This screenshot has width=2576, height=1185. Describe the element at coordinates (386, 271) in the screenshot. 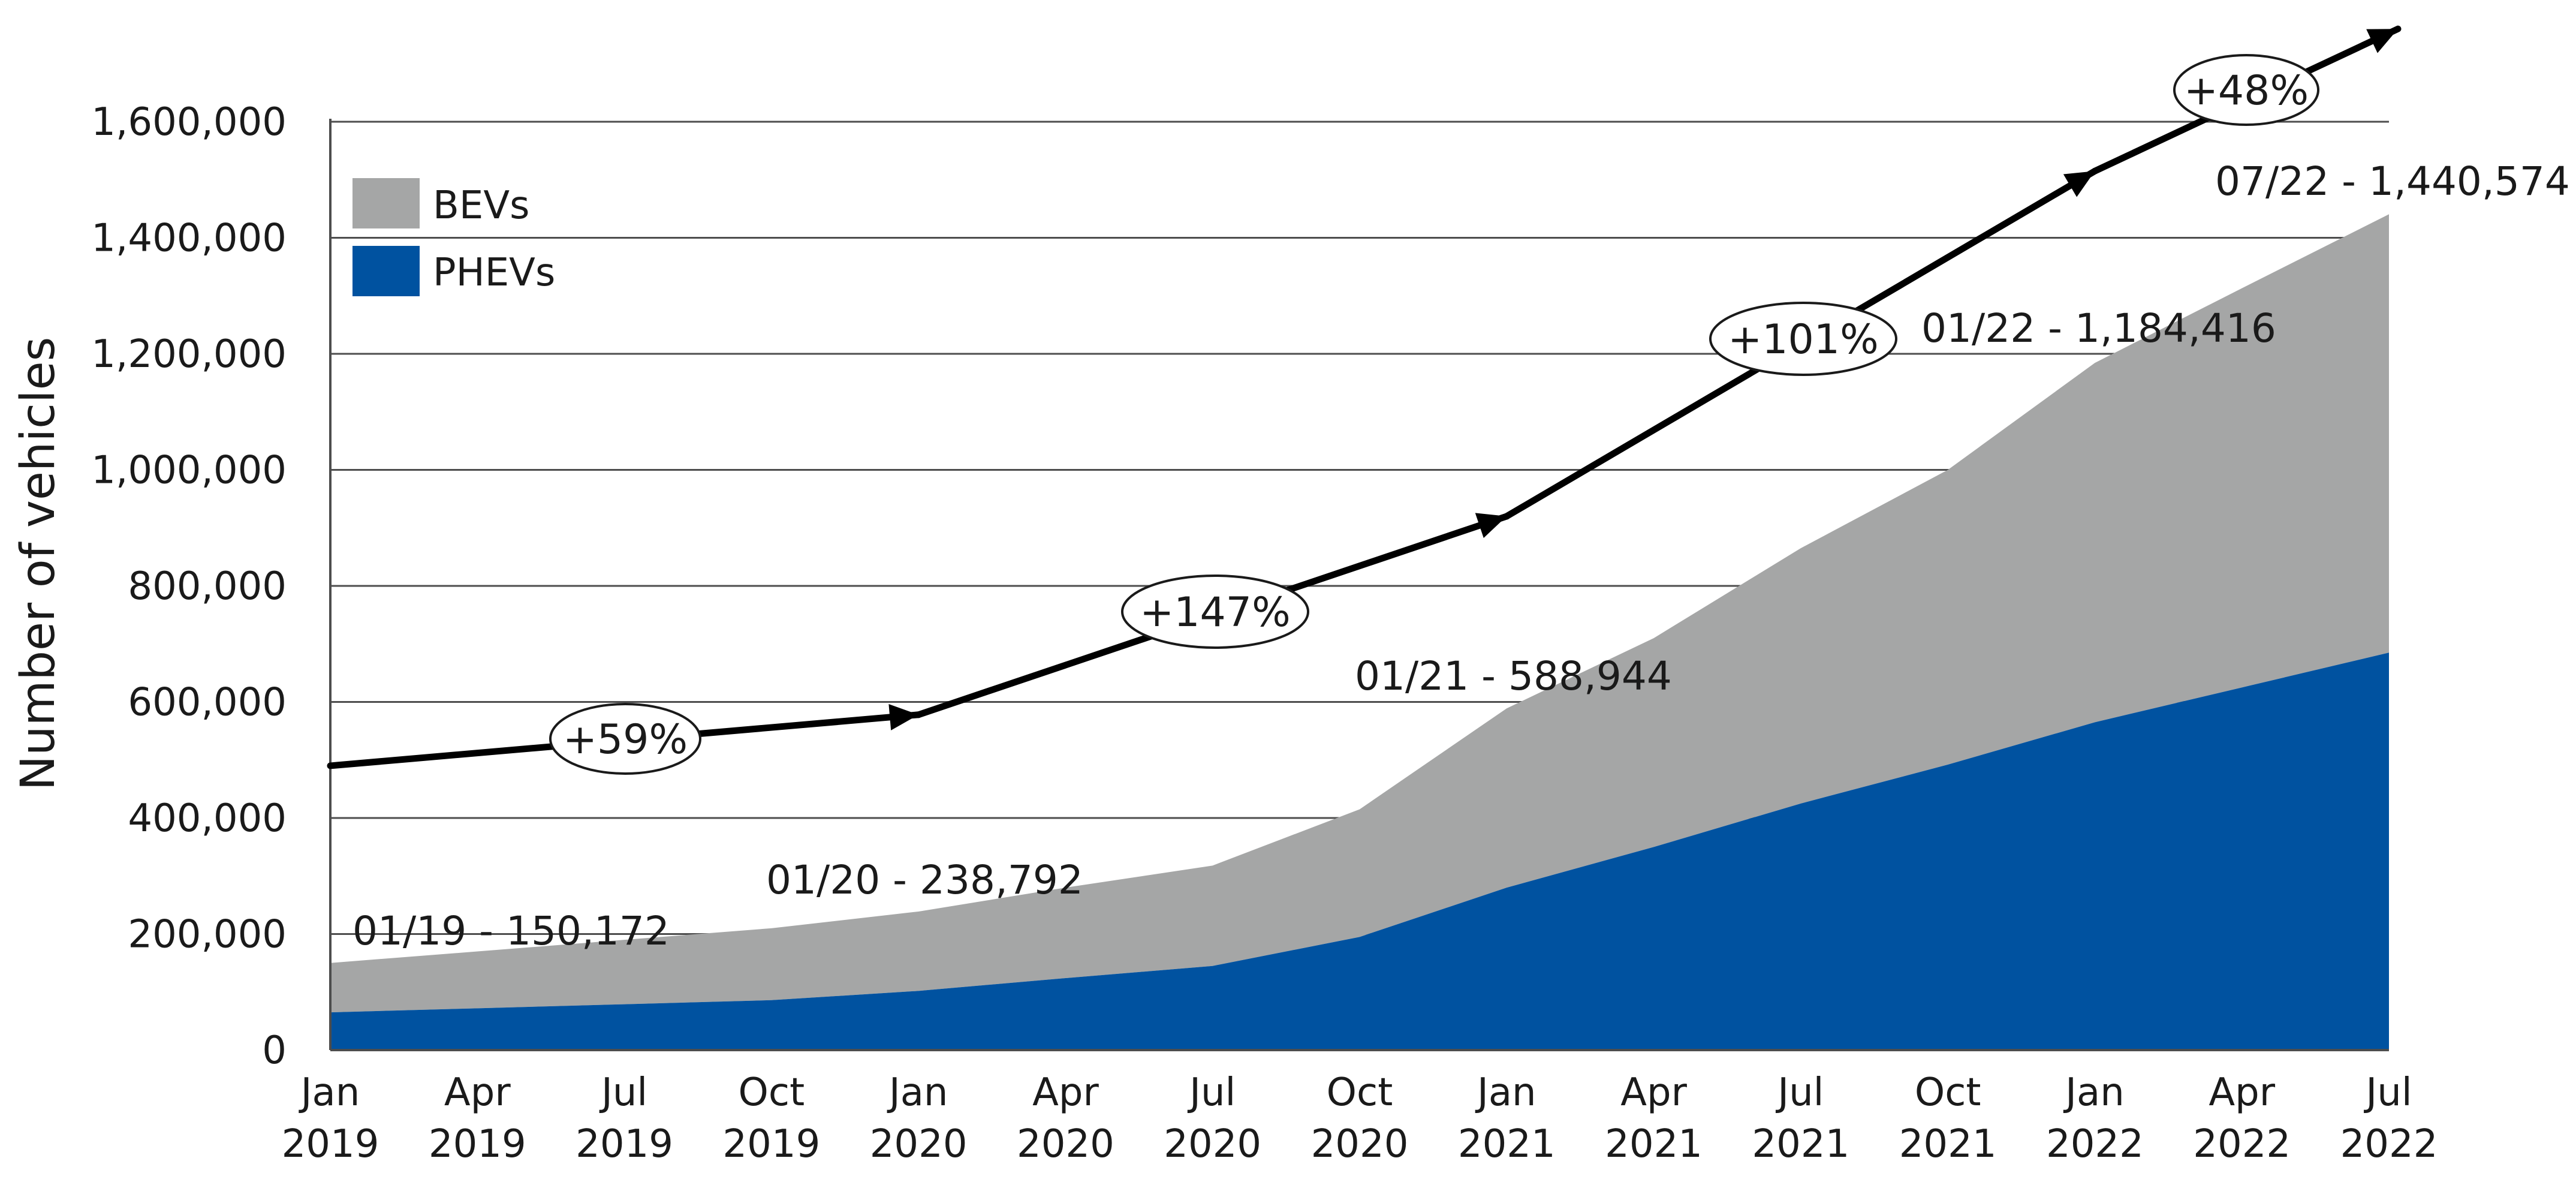

I see `legend-swatch-phevs` at that location.